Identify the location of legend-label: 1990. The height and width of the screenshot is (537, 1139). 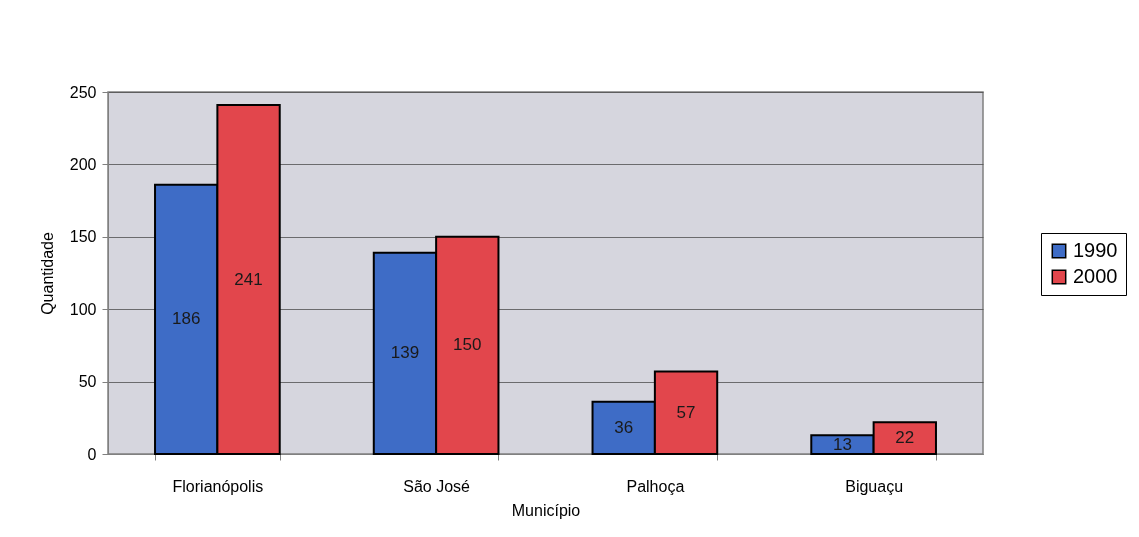
(1095, 250).